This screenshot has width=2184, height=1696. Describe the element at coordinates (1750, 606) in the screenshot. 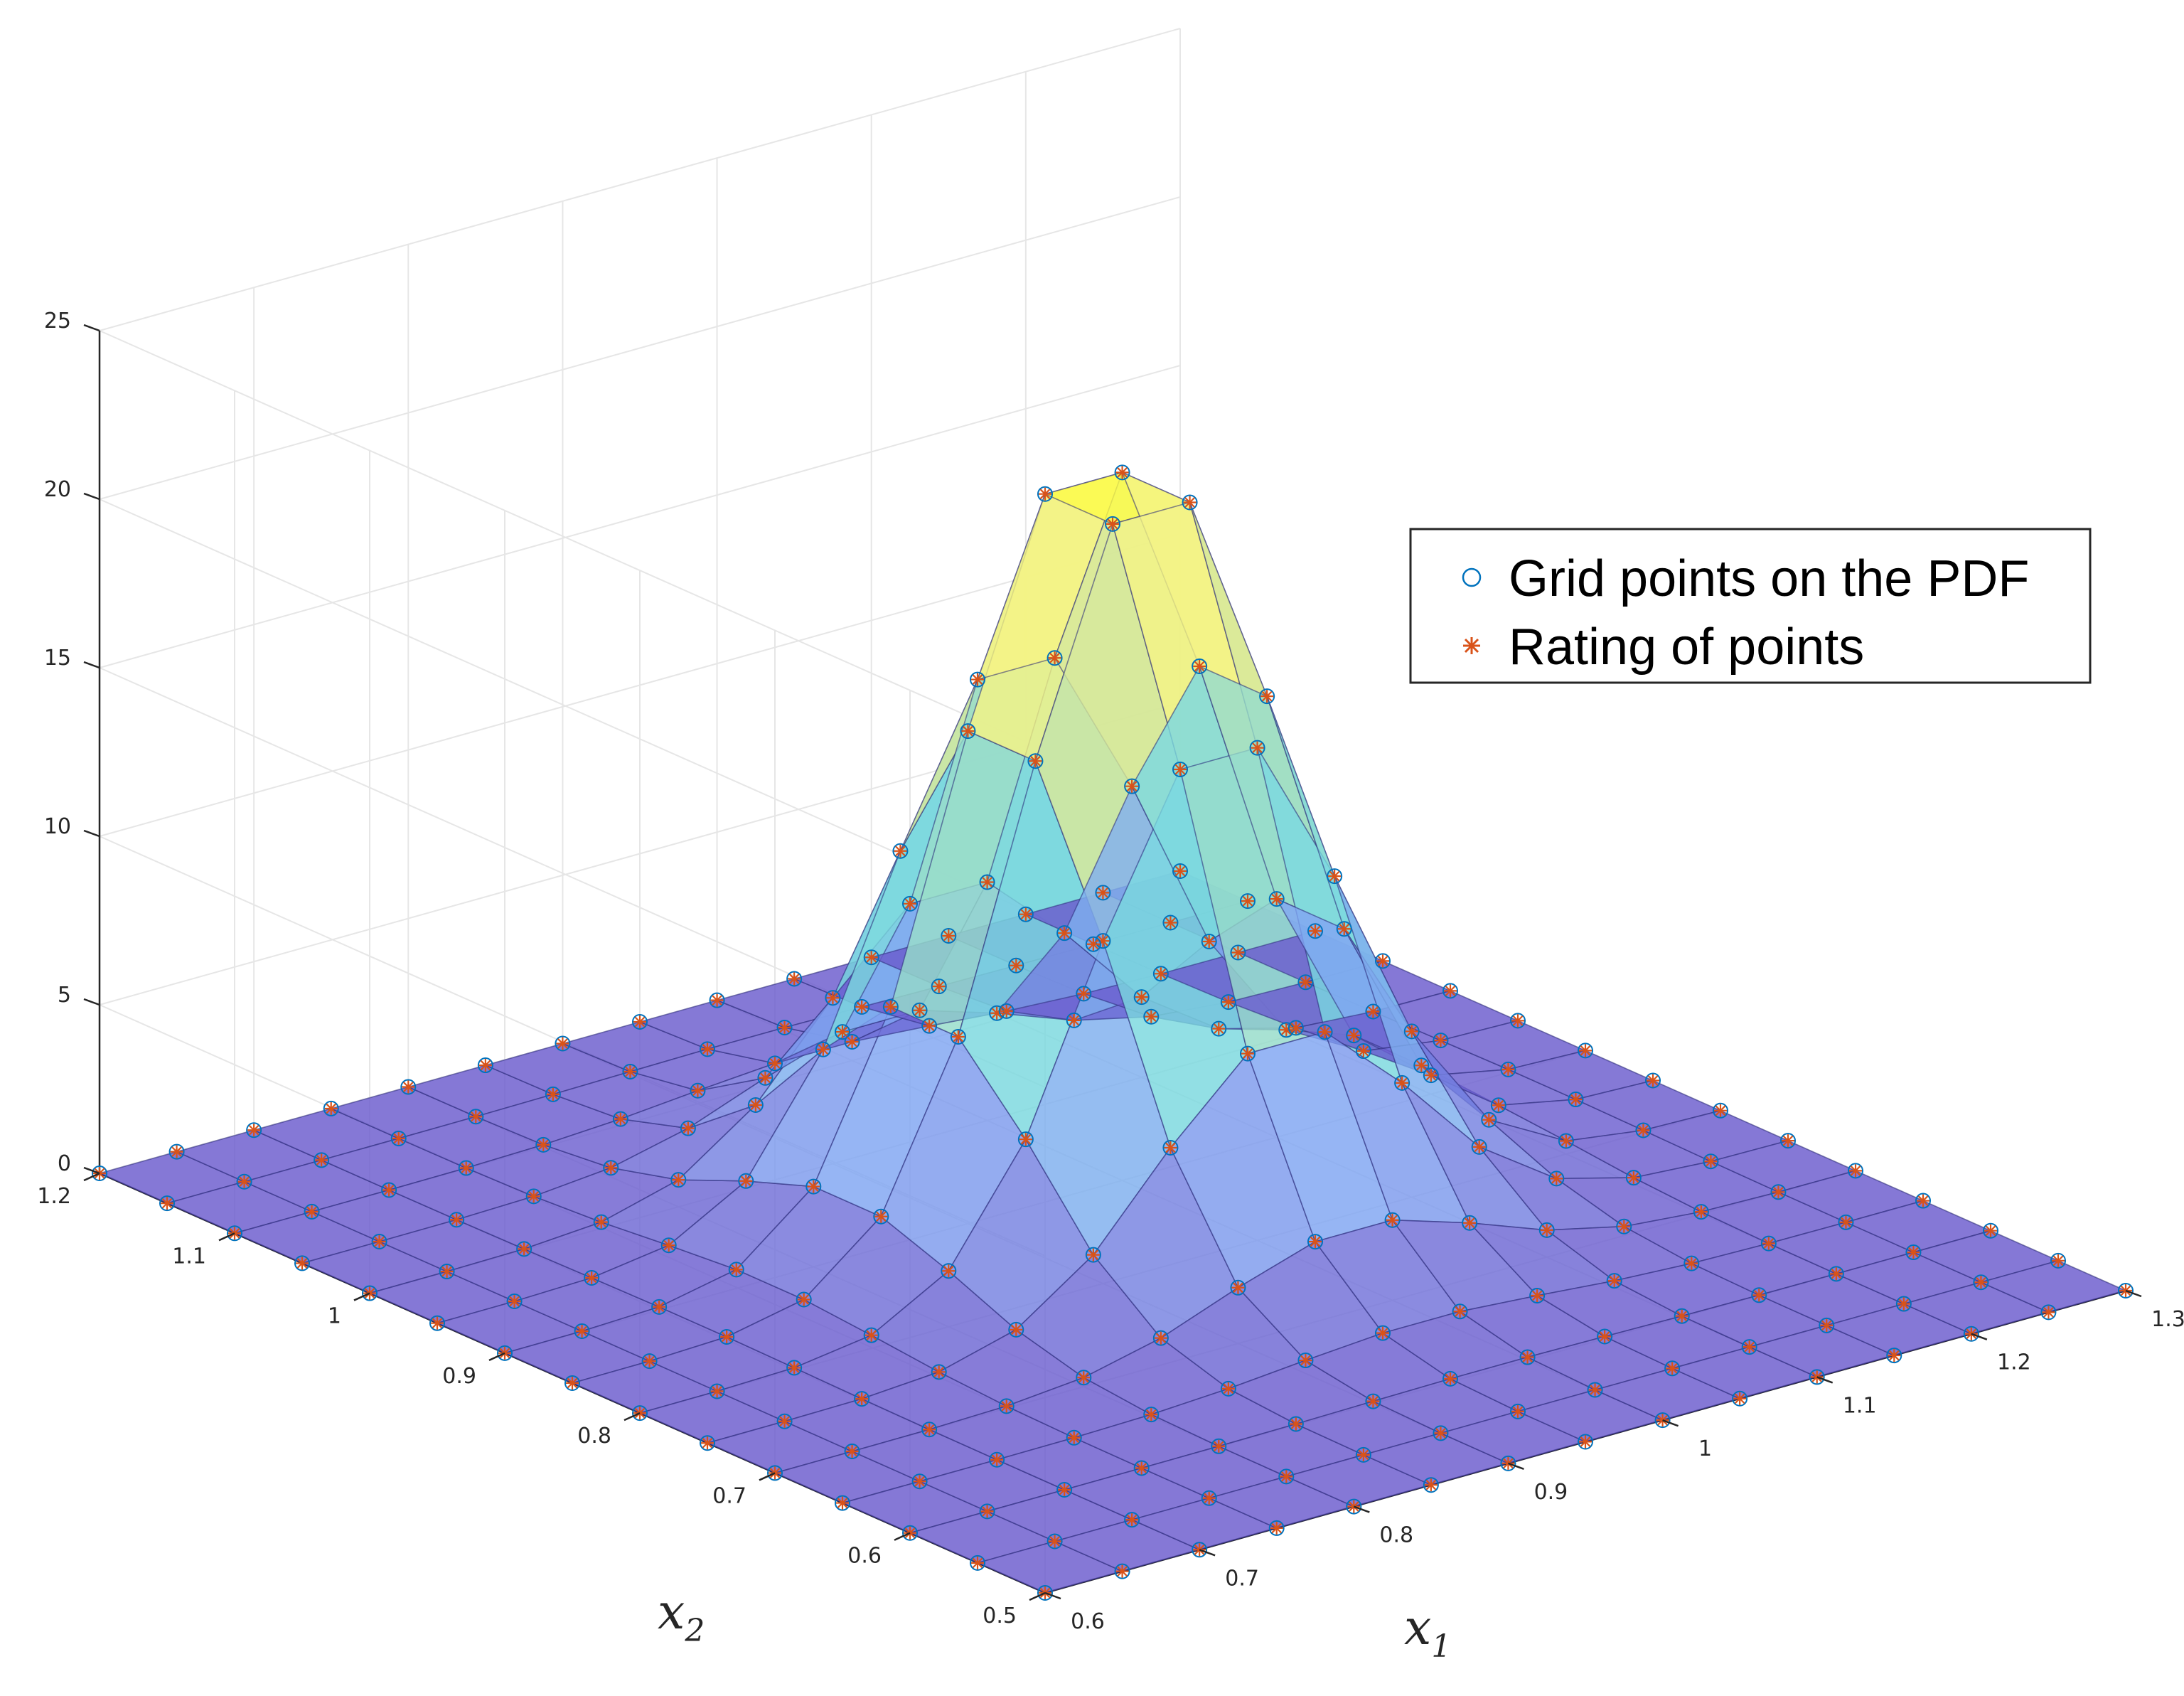

I see `legend-box` at that location.